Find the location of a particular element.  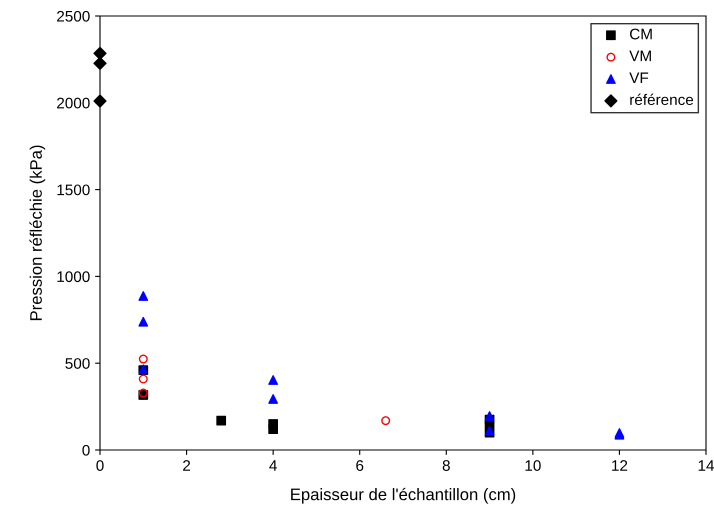

legend-label: CM is located at coordinates (641, 34).